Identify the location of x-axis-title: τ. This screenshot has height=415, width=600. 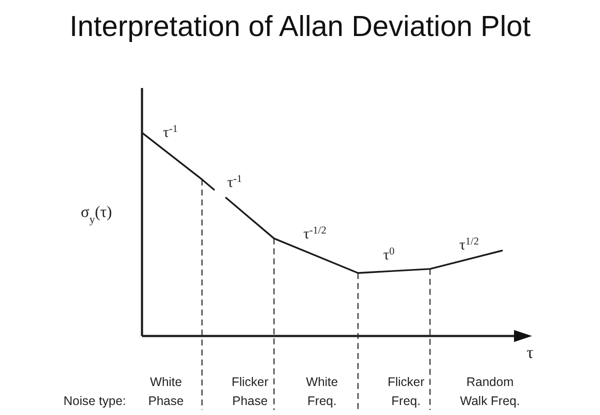
(530, 352).